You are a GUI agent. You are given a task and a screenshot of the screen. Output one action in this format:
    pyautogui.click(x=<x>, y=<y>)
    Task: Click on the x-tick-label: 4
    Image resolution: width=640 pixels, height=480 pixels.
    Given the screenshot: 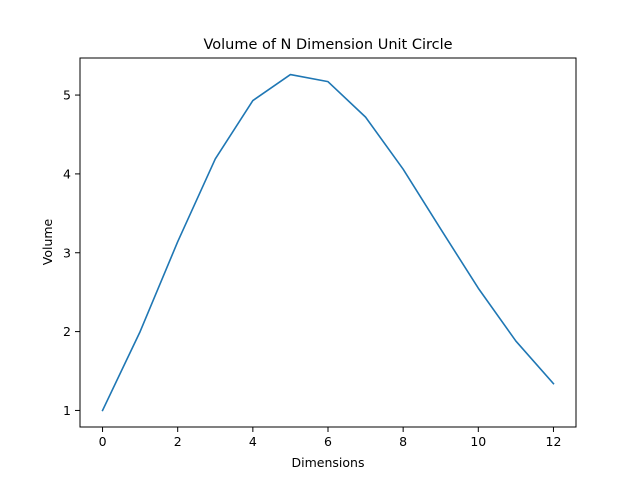 What is the action you would take?
    pyautogui.click(x=253, y=441)
    